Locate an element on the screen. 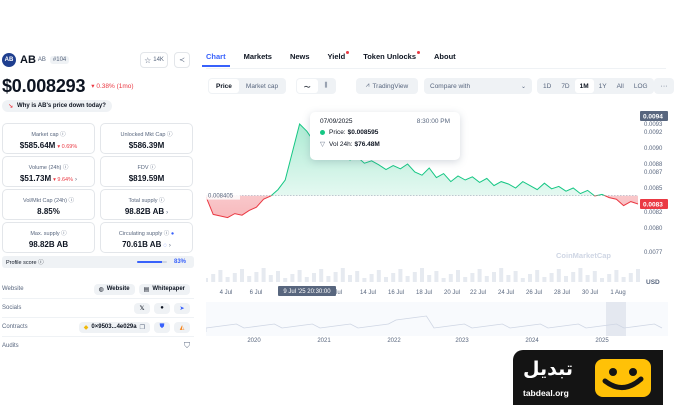 The width and height of the screenshot is (680, 408). compare-with-label: Compare with is located at coordinates (450, 86).